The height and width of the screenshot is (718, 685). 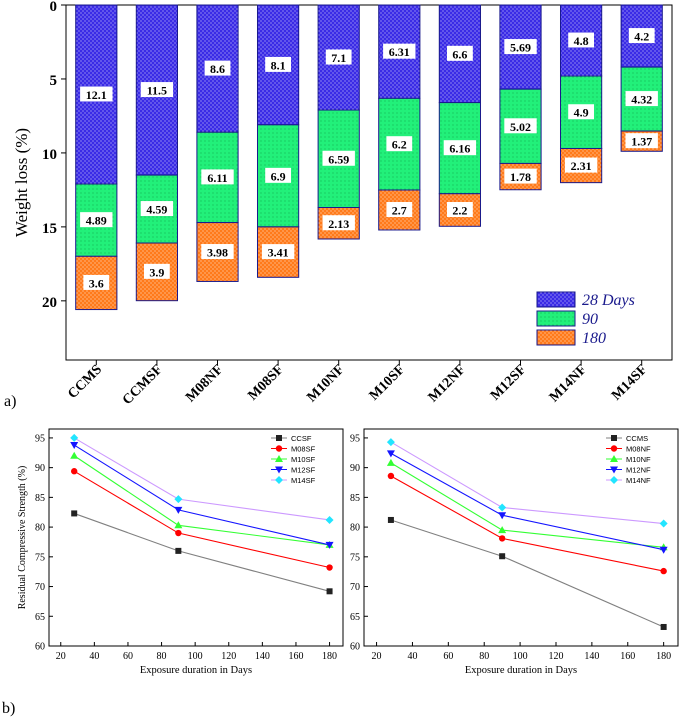 What do you see at coordinates (278, 65) in the screenshot?
I see `data-label: 8.1` at bounding box center [278, 65].